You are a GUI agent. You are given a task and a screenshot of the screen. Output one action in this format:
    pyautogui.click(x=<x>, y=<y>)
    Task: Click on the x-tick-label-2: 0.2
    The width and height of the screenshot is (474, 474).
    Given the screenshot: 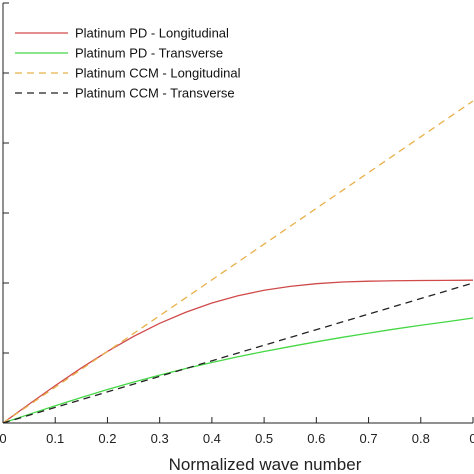 What is the action you would take?
    pyautogui.click(x=107, y=438)
    